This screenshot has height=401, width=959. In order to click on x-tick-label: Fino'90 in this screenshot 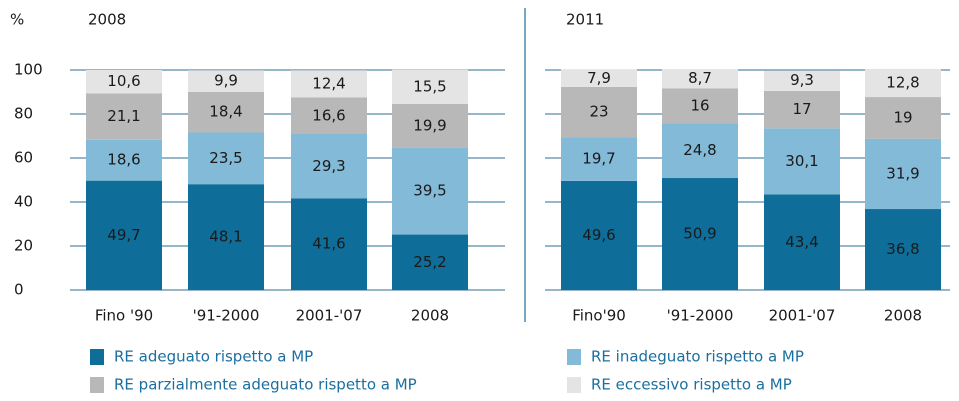, I will do `click(599, 316)`.